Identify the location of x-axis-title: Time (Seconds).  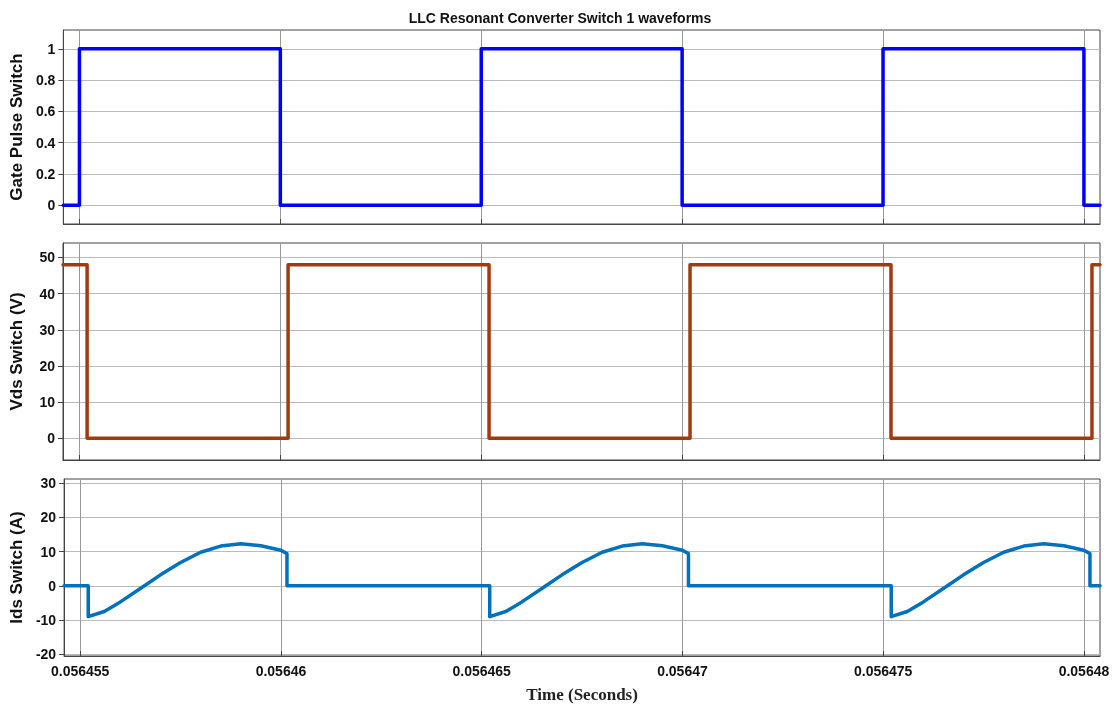
(582, 694).